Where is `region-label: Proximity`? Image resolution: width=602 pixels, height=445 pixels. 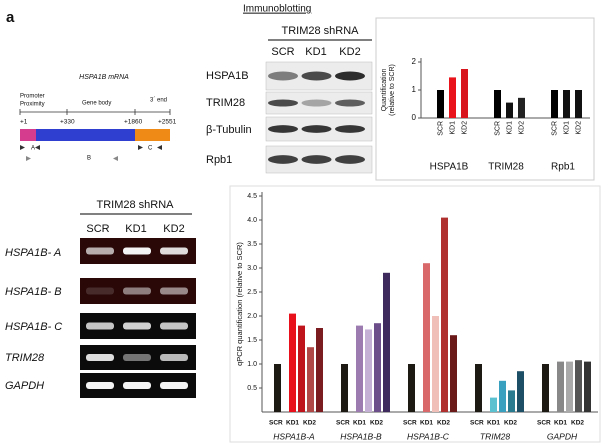 region-label: Proximity is located at coordinates (32, 105).